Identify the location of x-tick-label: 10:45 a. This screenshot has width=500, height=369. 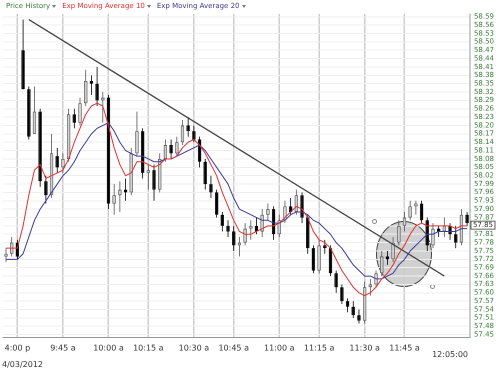
(234, 347).